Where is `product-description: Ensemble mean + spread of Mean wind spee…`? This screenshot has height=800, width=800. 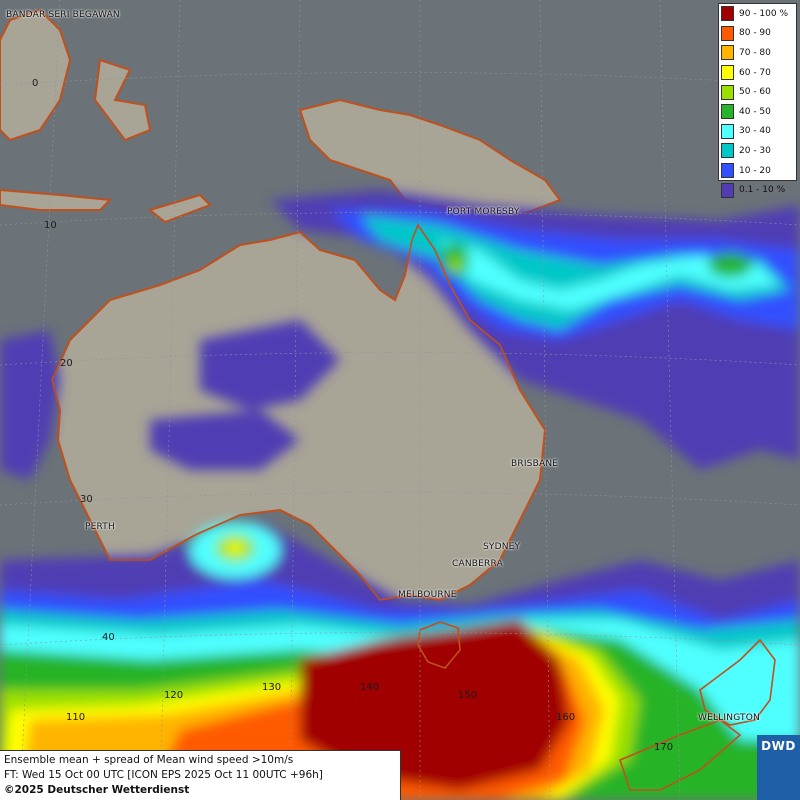
product-description: Ensemble mean + spread of Mean wind spee… is located at coordinates (149, 760).